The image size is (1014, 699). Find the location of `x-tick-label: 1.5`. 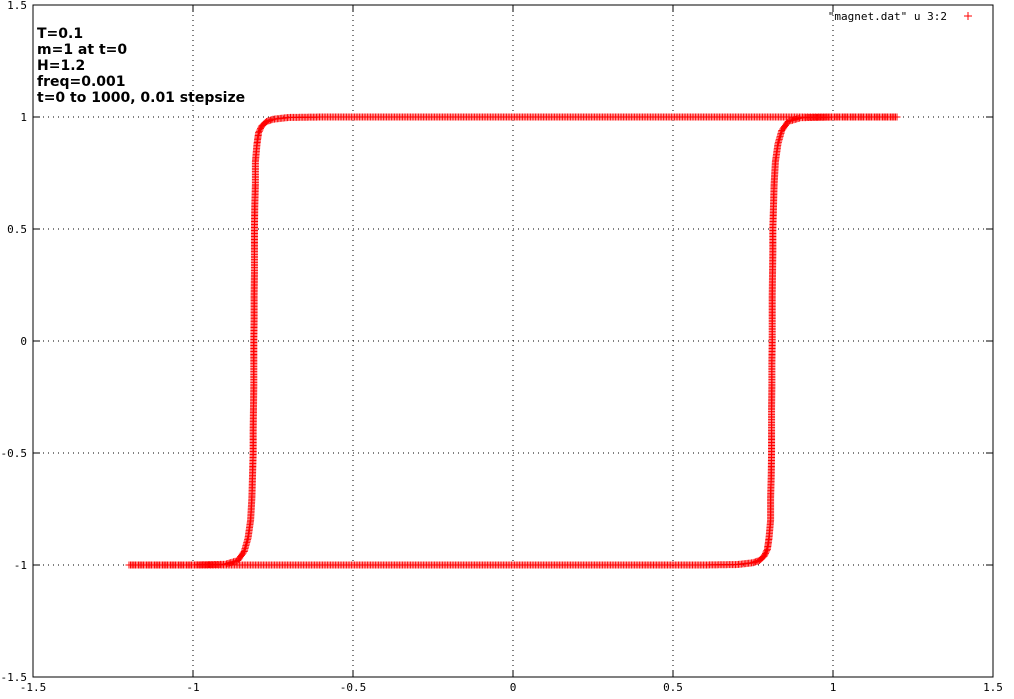

x-tick-label: 1.5 is located at coordinates (993, 687).